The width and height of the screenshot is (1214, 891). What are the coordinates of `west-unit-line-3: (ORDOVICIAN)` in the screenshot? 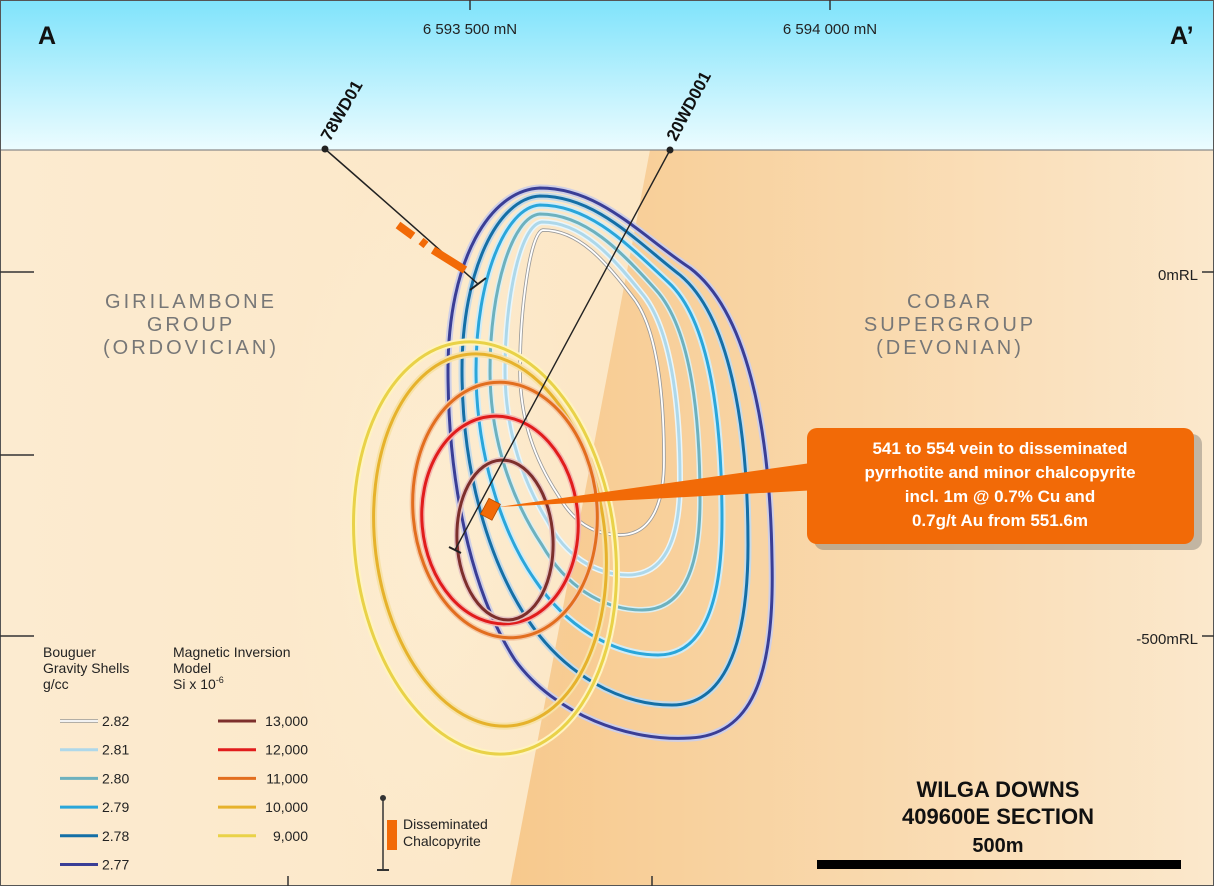 It's located at (191, 348).